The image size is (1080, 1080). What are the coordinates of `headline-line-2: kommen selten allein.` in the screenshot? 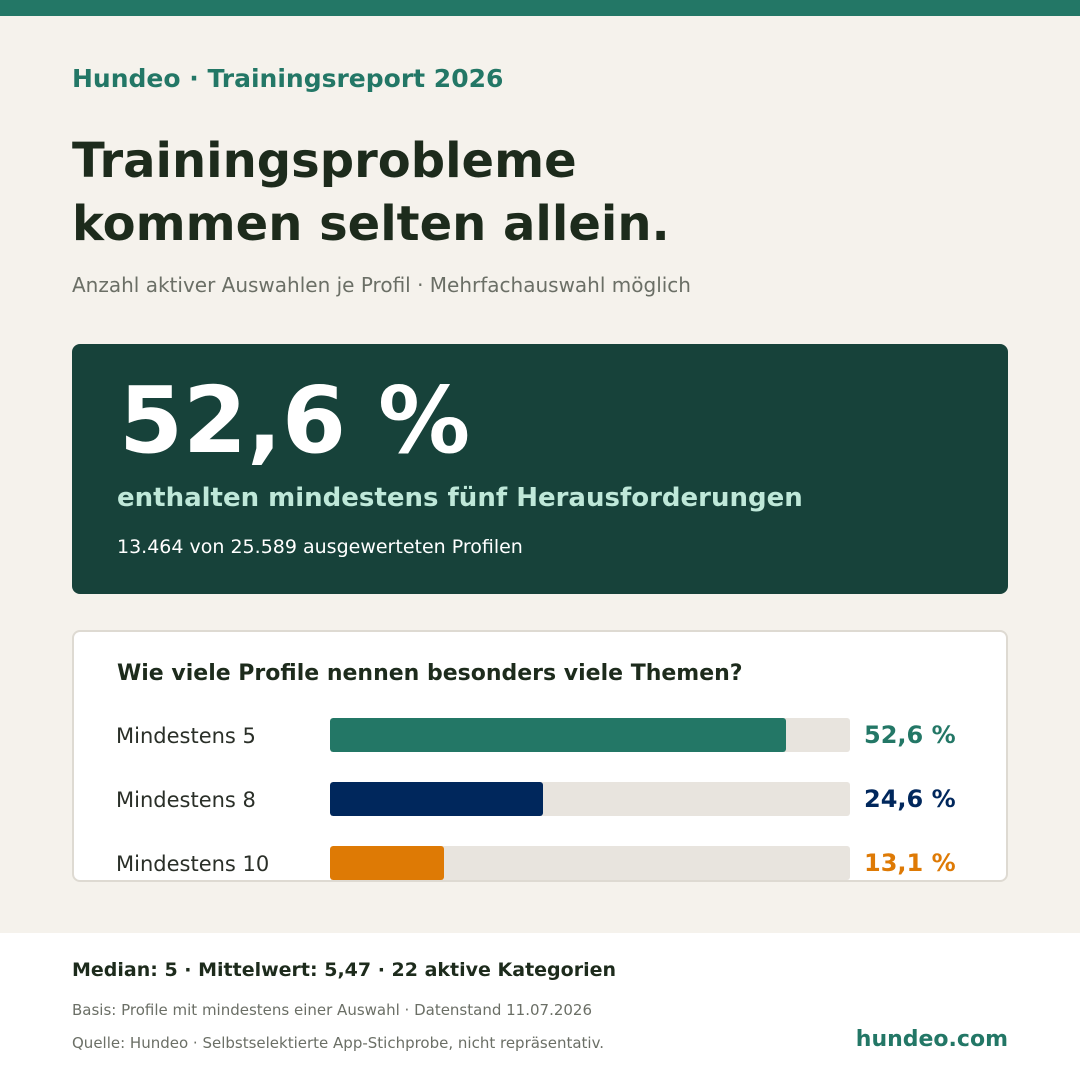 It's located at (371, 224).